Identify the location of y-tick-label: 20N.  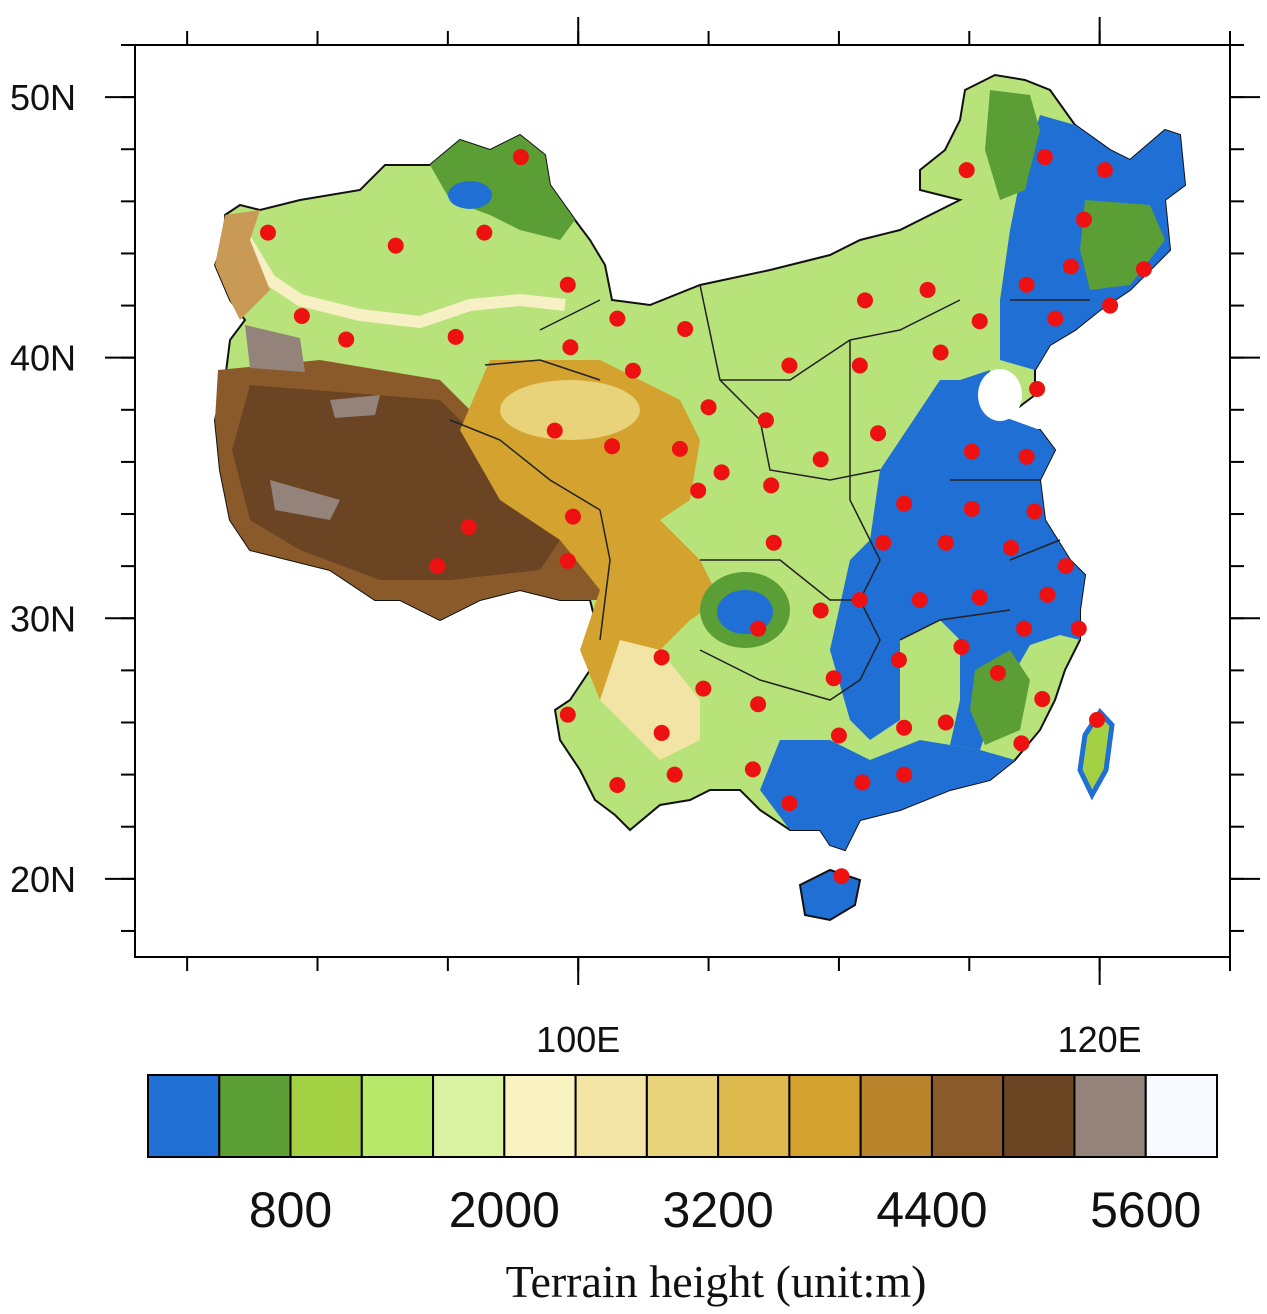
(43, 879).